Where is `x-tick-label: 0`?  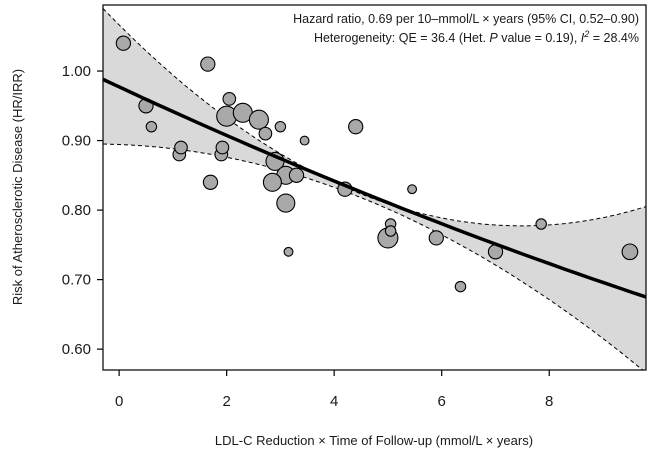
x-tick-label: 0 is located at coordinates (119, 401).